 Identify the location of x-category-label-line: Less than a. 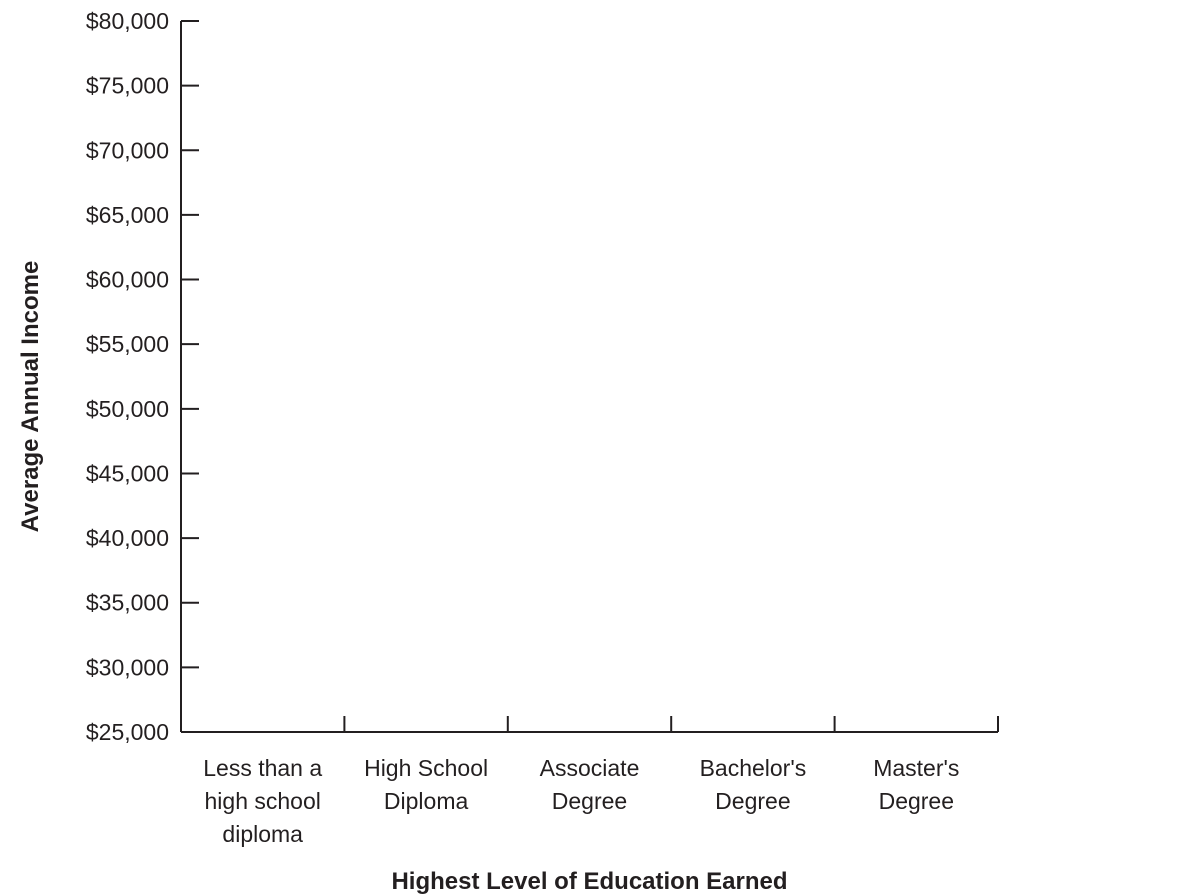
(262, 768).